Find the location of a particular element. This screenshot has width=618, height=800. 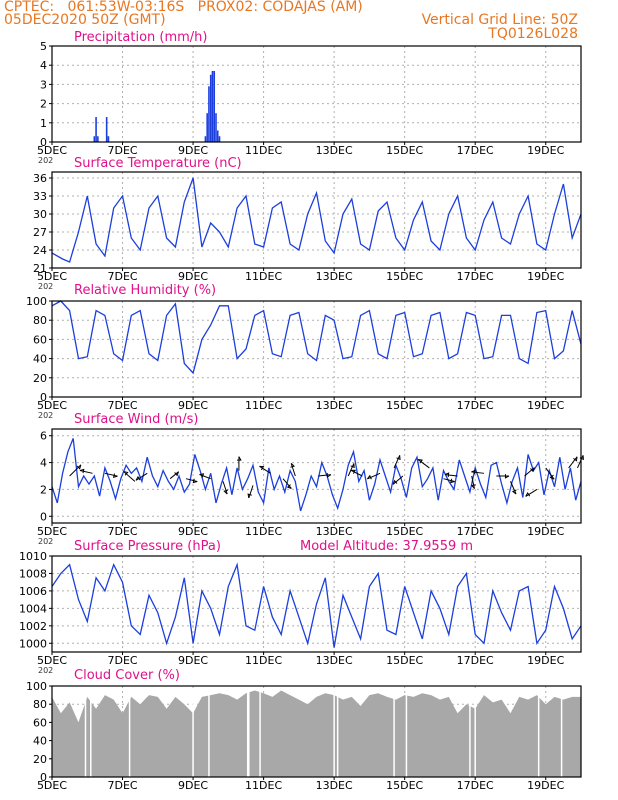

y-tick-label: 36 is located at coordinates (40, 178).